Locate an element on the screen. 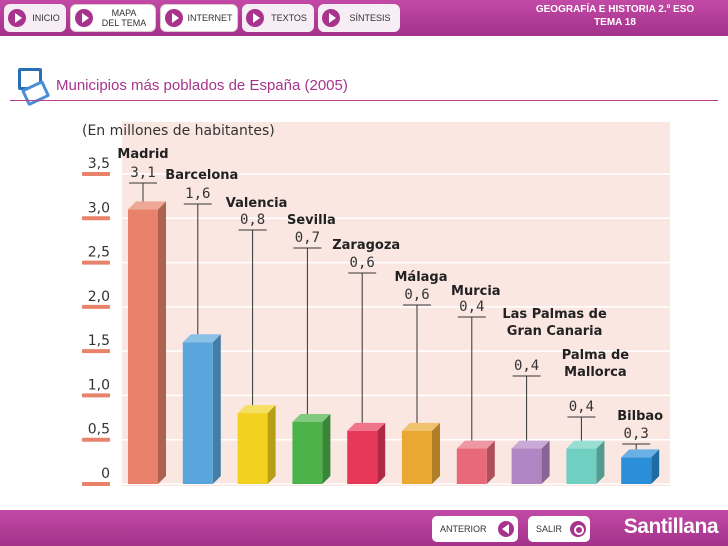  back-arrow-icon is located at coordinates (506, 529).